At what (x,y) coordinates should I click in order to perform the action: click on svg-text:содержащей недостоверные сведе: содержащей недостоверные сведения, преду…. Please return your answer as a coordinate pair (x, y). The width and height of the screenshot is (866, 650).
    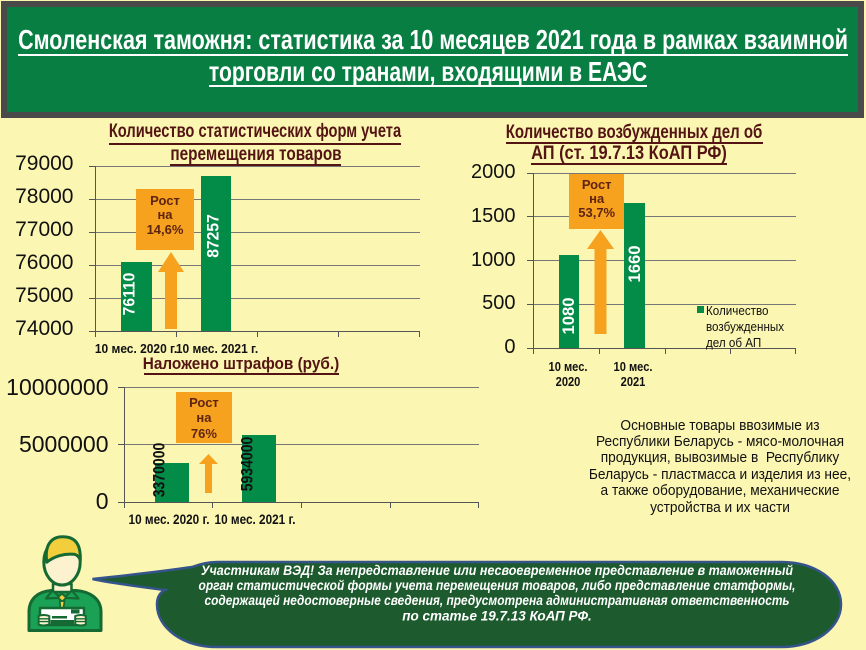
    Looking at the image, I should click on (497, 600).